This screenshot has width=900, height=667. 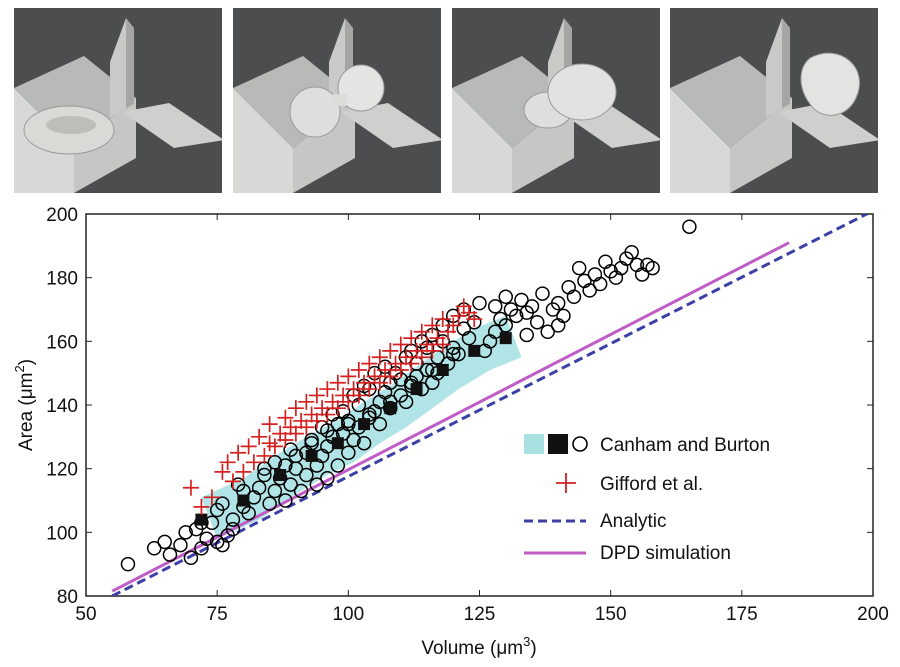 What do you see at coordinates (62, 279) in the screenshot?
I see `y-tick-label: 180` at bounding box center [62, 279].